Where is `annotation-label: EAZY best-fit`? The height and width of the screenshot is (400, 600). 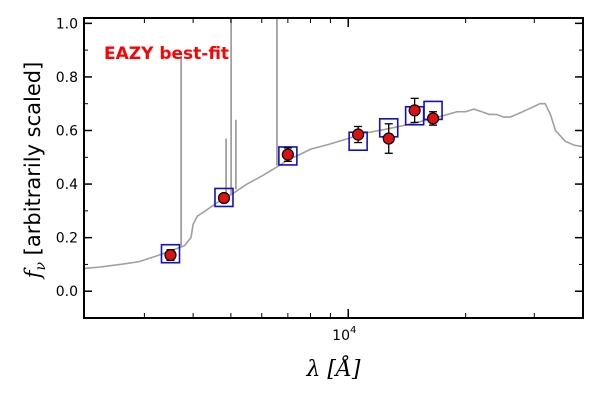 annotation-label: EAZY best-fit is located at coordinates (166, 54).